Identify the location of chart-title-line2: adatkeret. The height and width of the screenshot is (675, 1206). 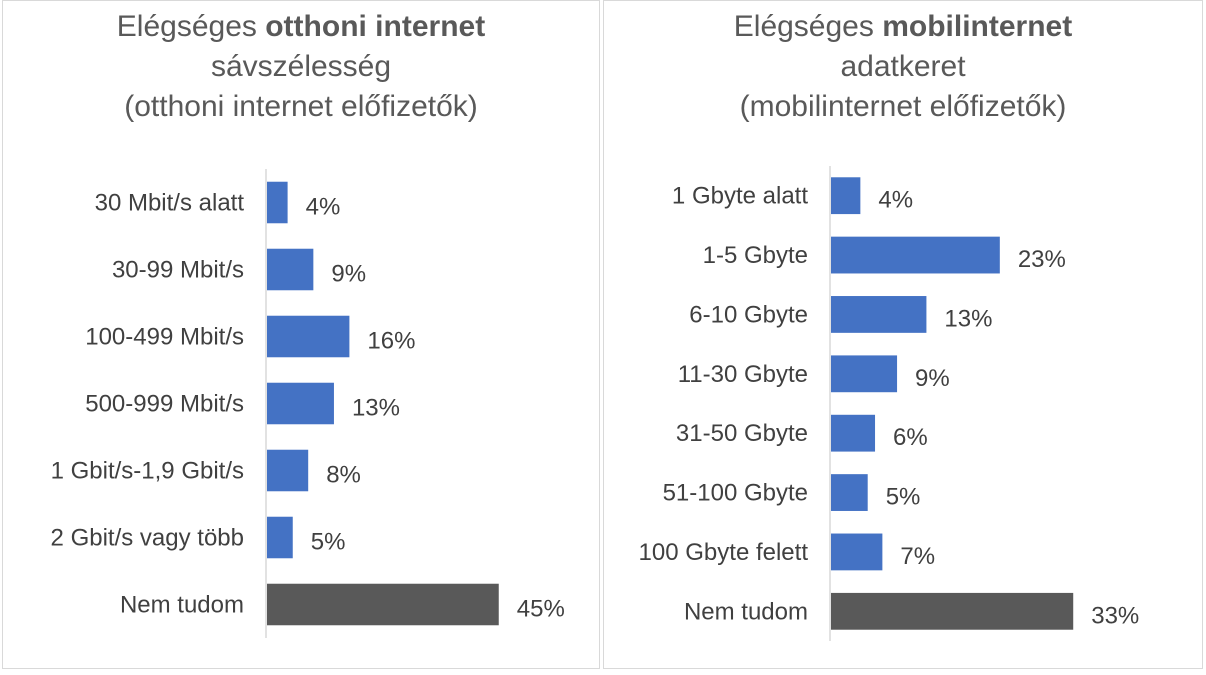
(903, 66).